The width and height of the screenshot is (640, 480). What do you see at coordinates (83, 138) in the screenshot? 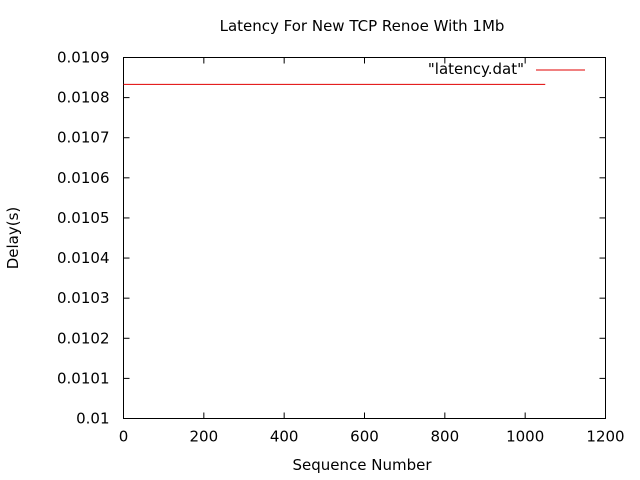
I see `y-tick-label-7: 0.0107` at bounding box center [83, 138].